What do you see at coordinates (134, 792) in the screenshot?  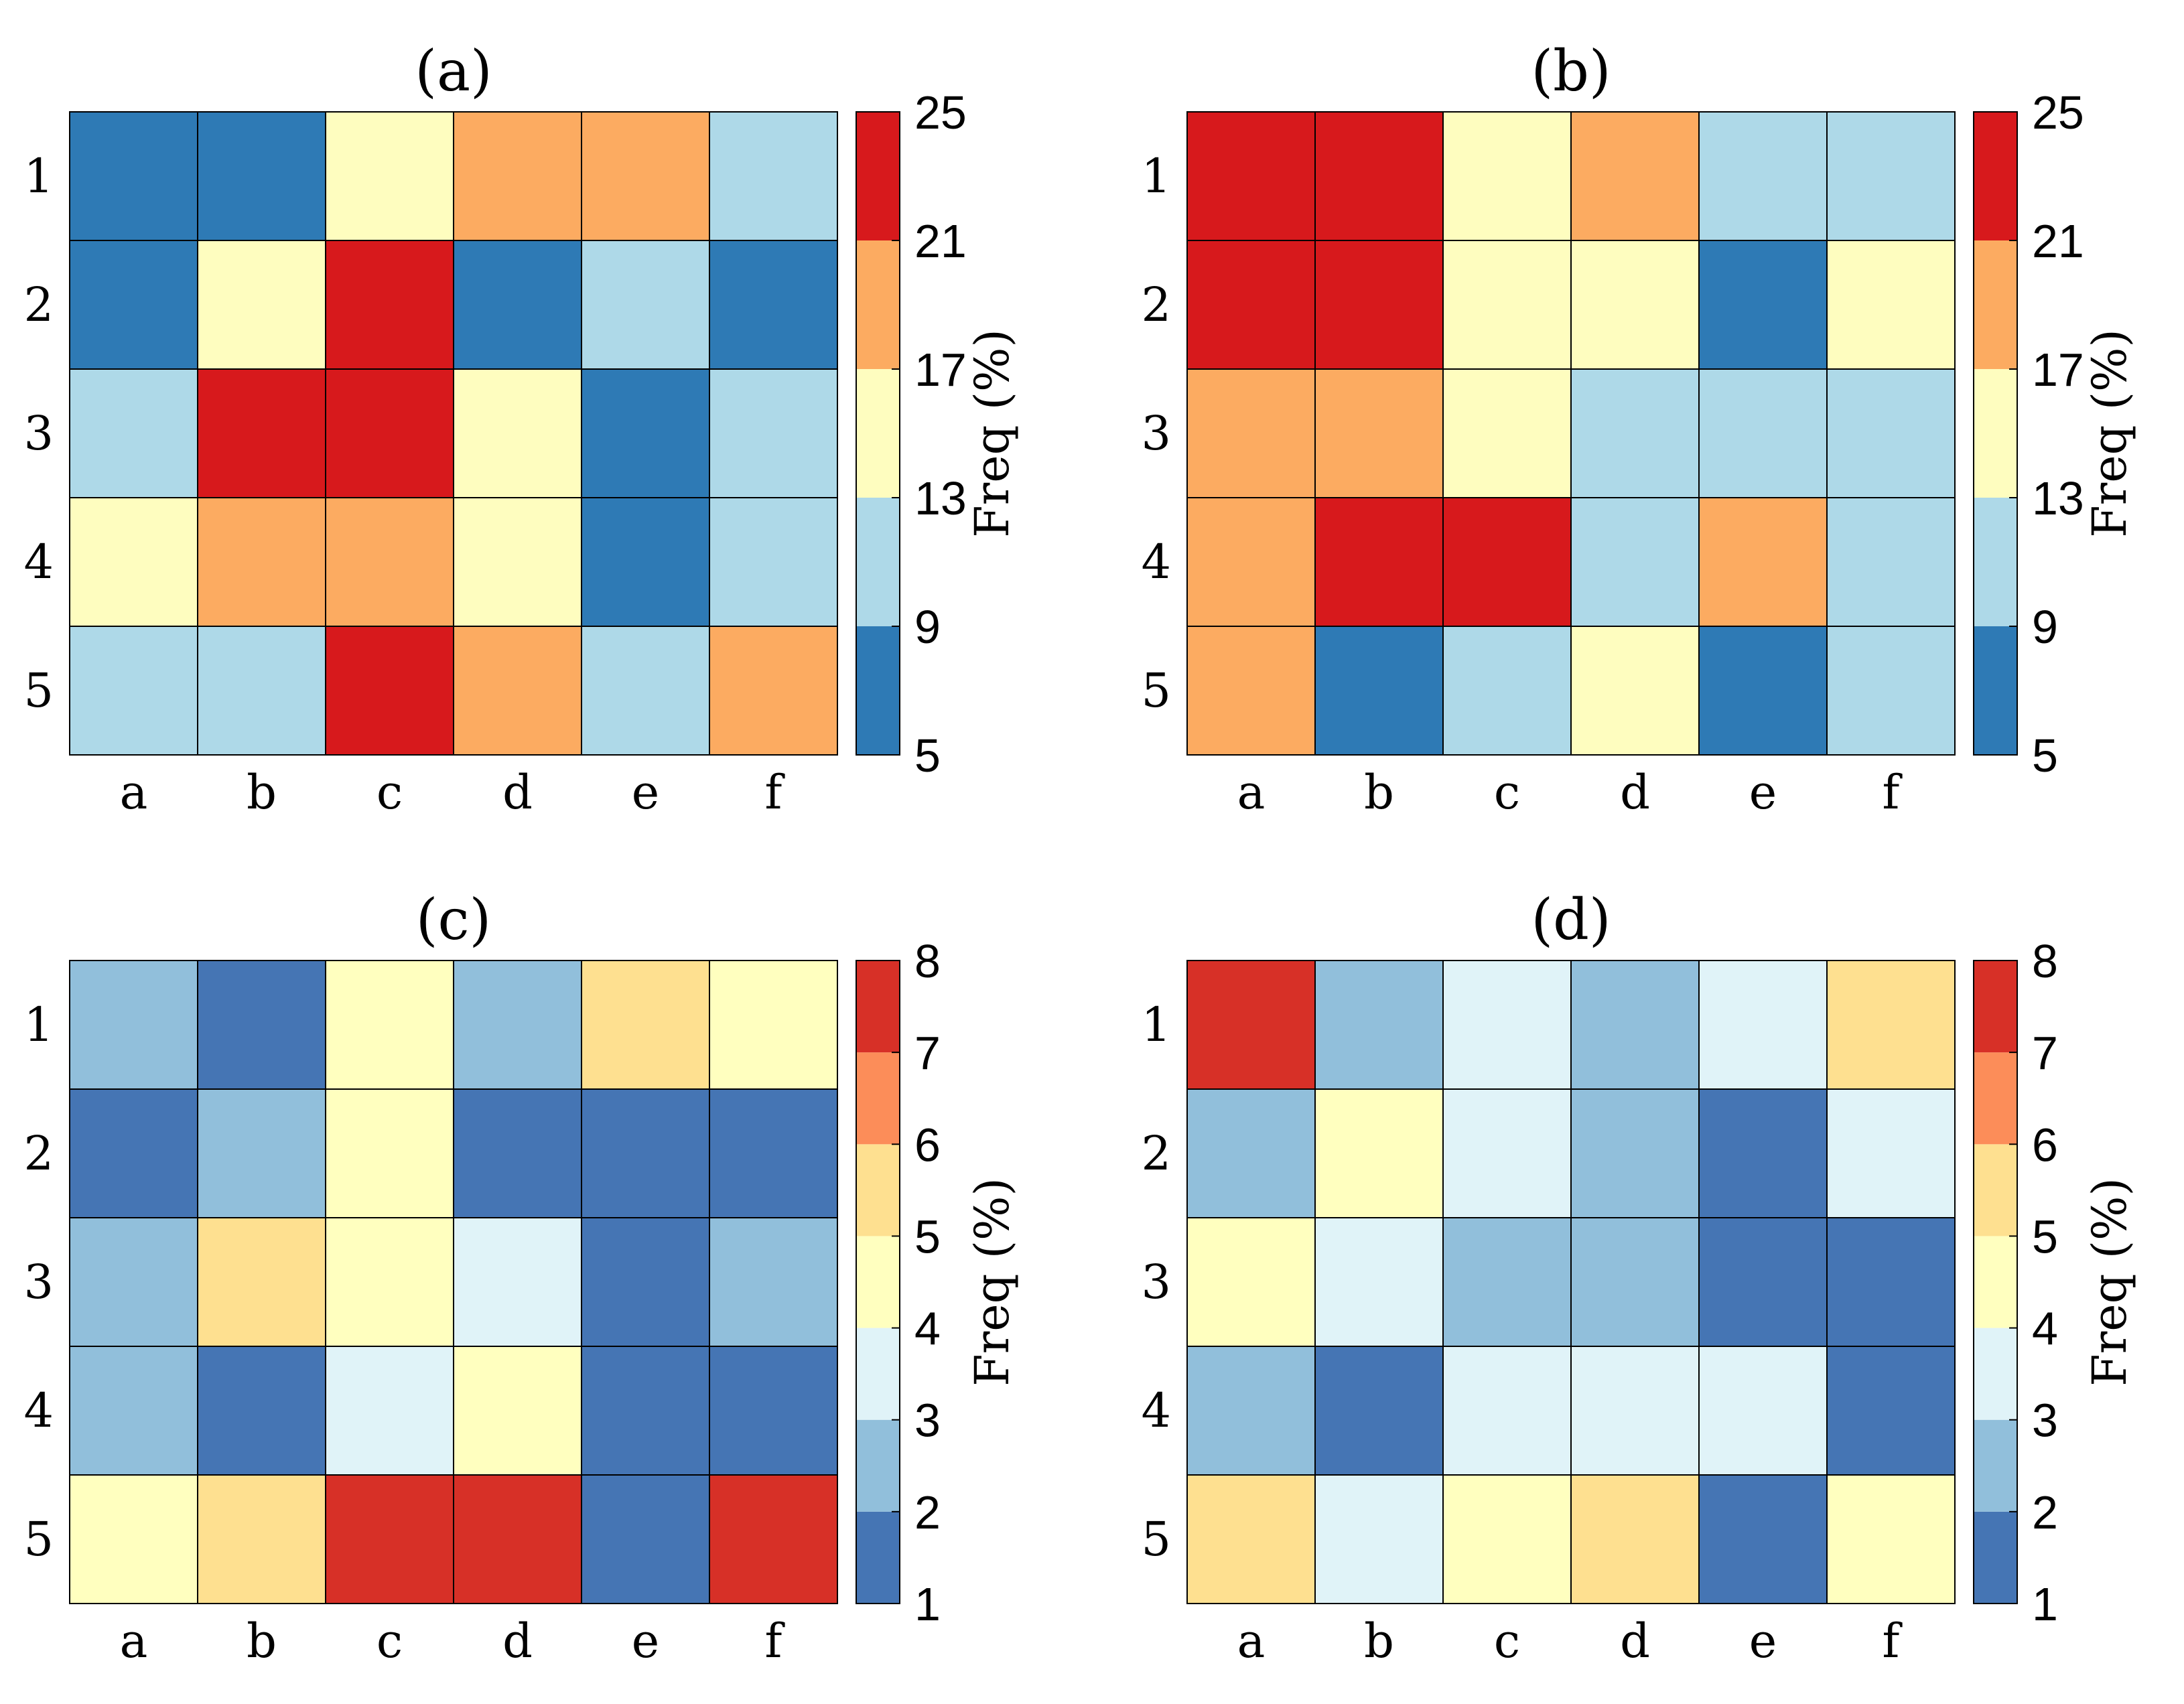 I see `column-tick-label: a` at bounding box center [134, 792].